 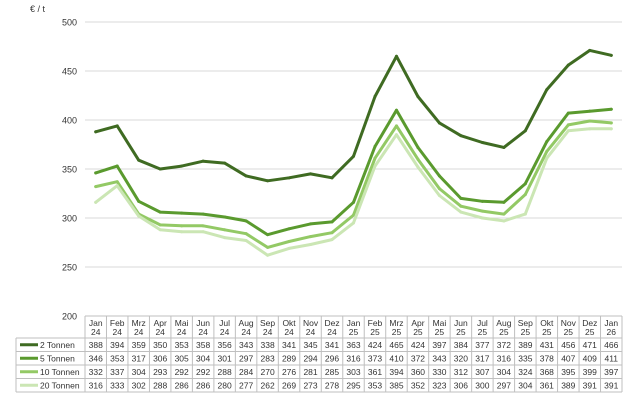 I want to click on y-tick-label: 450, so click(x=69, y=72).